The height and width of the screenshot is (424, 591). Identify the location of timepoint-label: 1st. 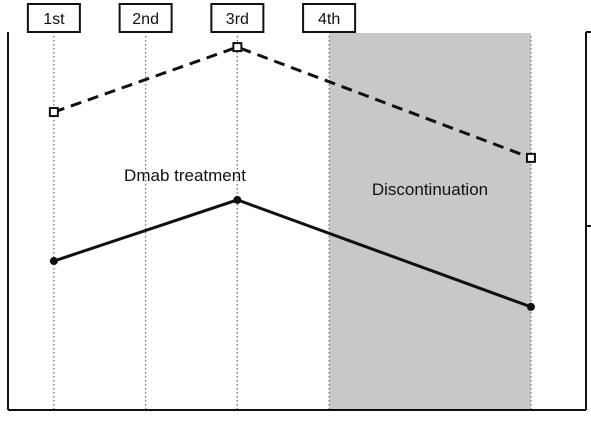
(54, 19).